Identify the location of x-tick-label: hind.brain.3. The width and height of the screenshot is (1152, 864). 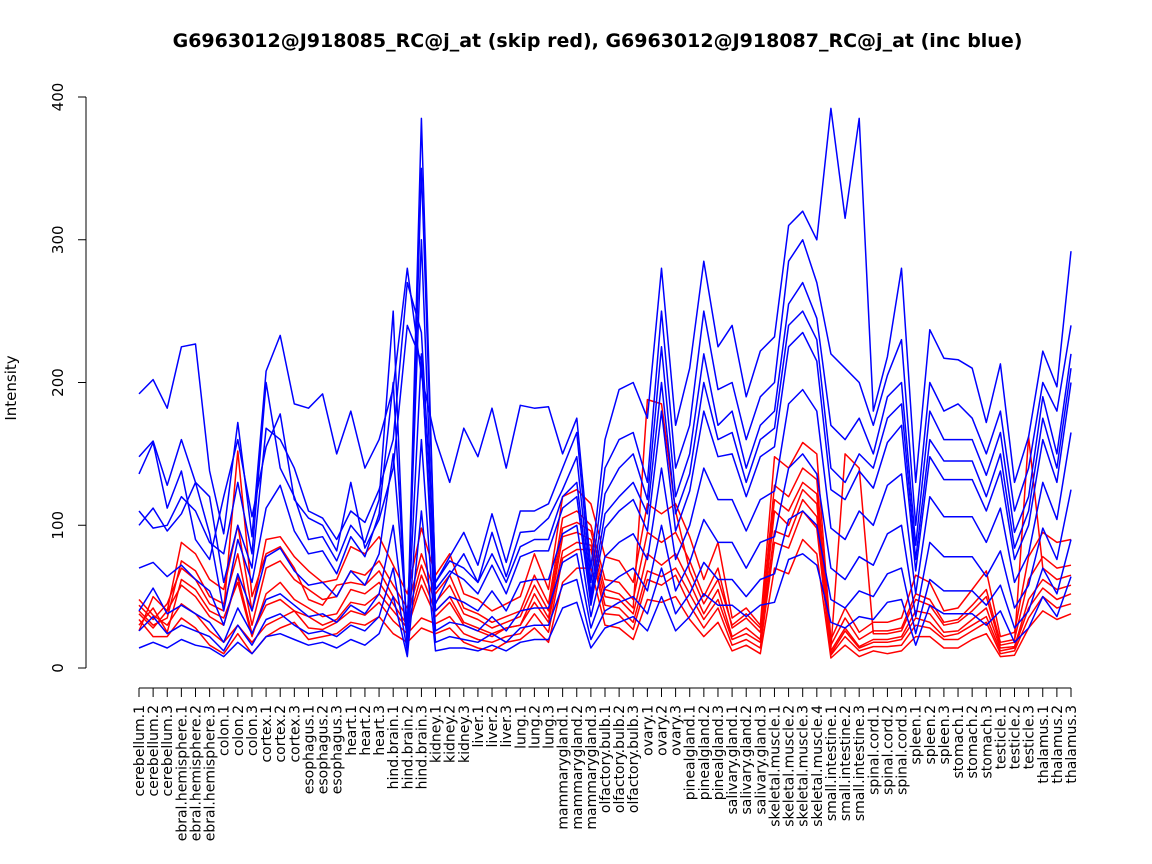
(422, 747).